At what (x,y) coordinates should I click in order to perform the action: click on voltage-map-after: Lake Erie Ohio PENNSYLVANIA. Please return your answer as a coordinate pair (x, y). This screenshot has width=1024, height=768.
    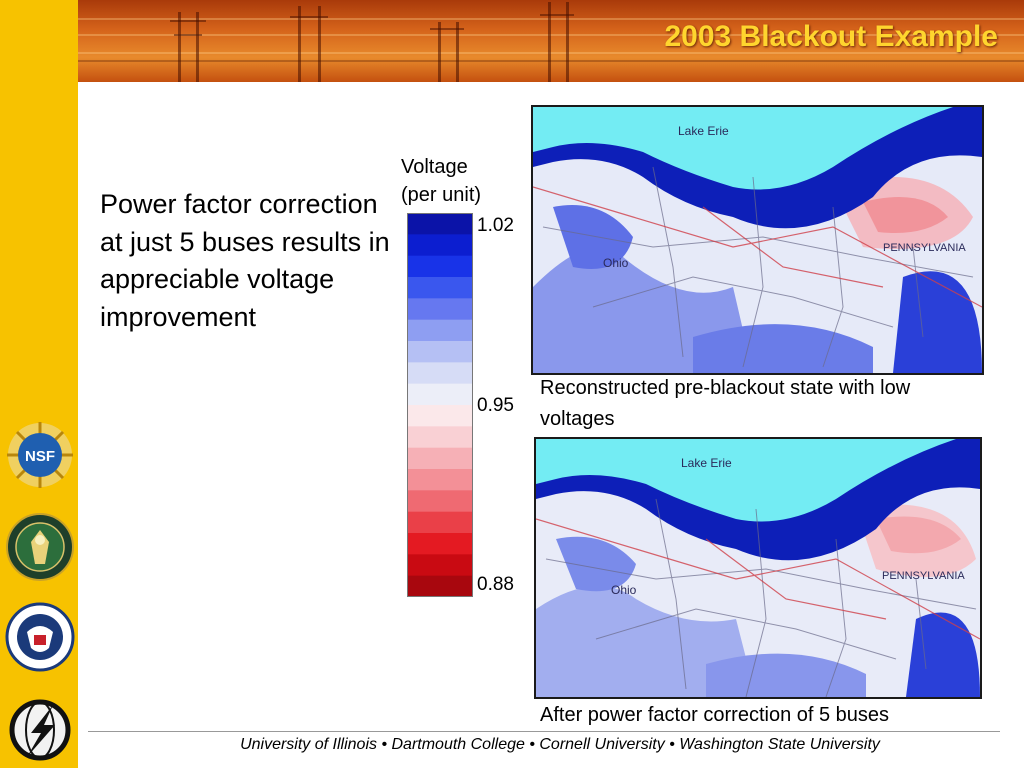
    Looking at the image, I should click on (758, 568).